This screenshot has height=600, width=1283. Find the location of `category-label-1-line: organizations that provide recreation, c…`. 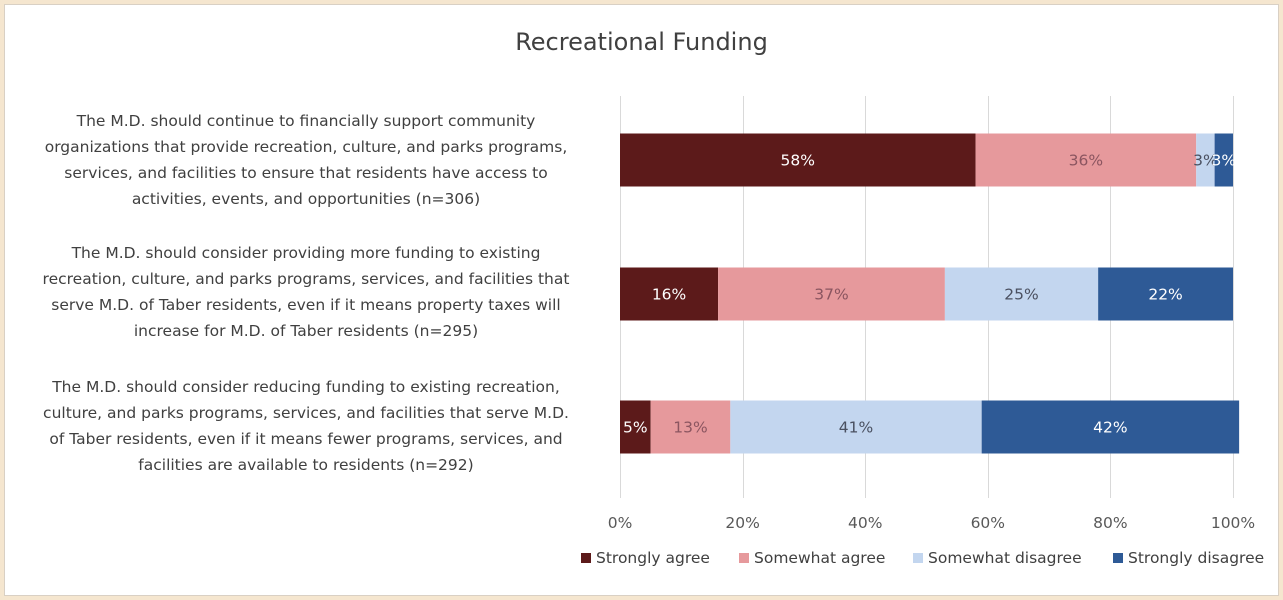

category-label-1-line: organizations that provide recreation, c… is located at coordinates (306, 147).